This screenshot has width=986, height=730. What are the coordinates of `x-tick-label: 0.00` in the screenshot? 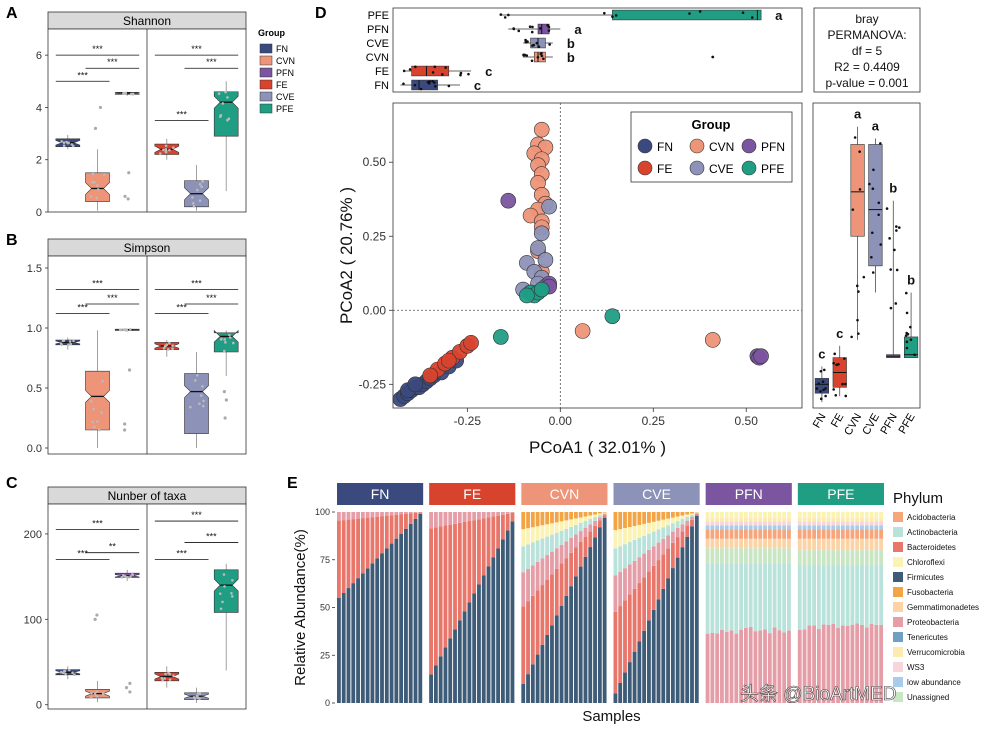 It's located at (561, 421).